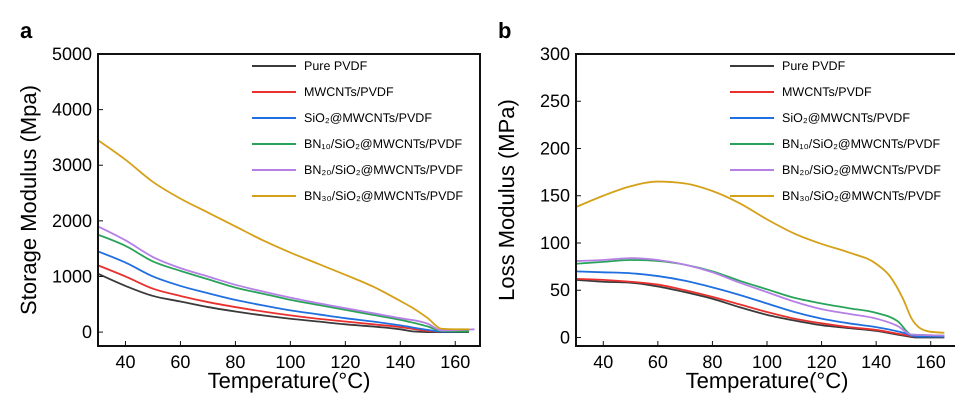 This screenshot has width=963, height=404. Describe the element at coordinates (28, 200) in the screenshot. I see `y-axis-title: Storage Modulus (Mpa)` at that location.